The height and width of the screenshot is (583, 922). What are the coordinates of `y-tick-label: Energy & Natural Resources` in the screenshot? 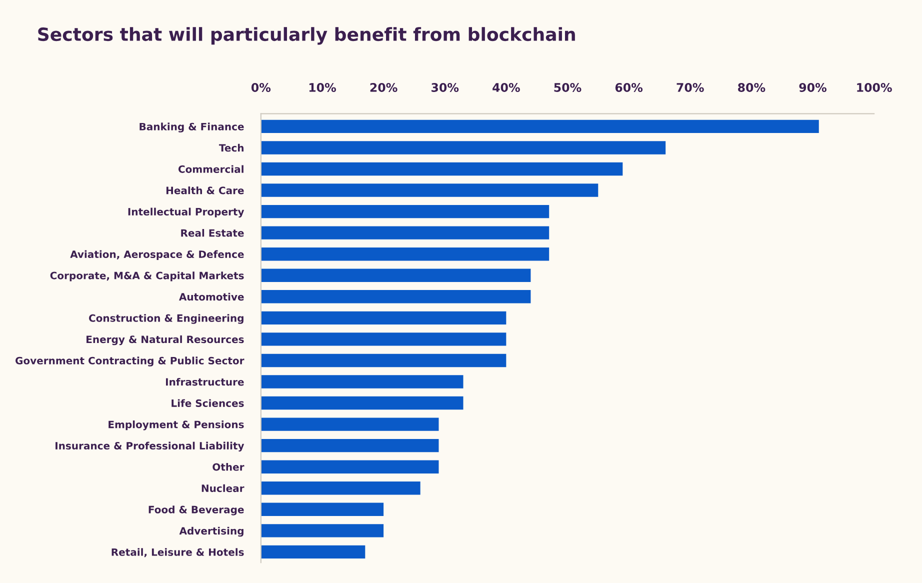 It's located at (165, 340).